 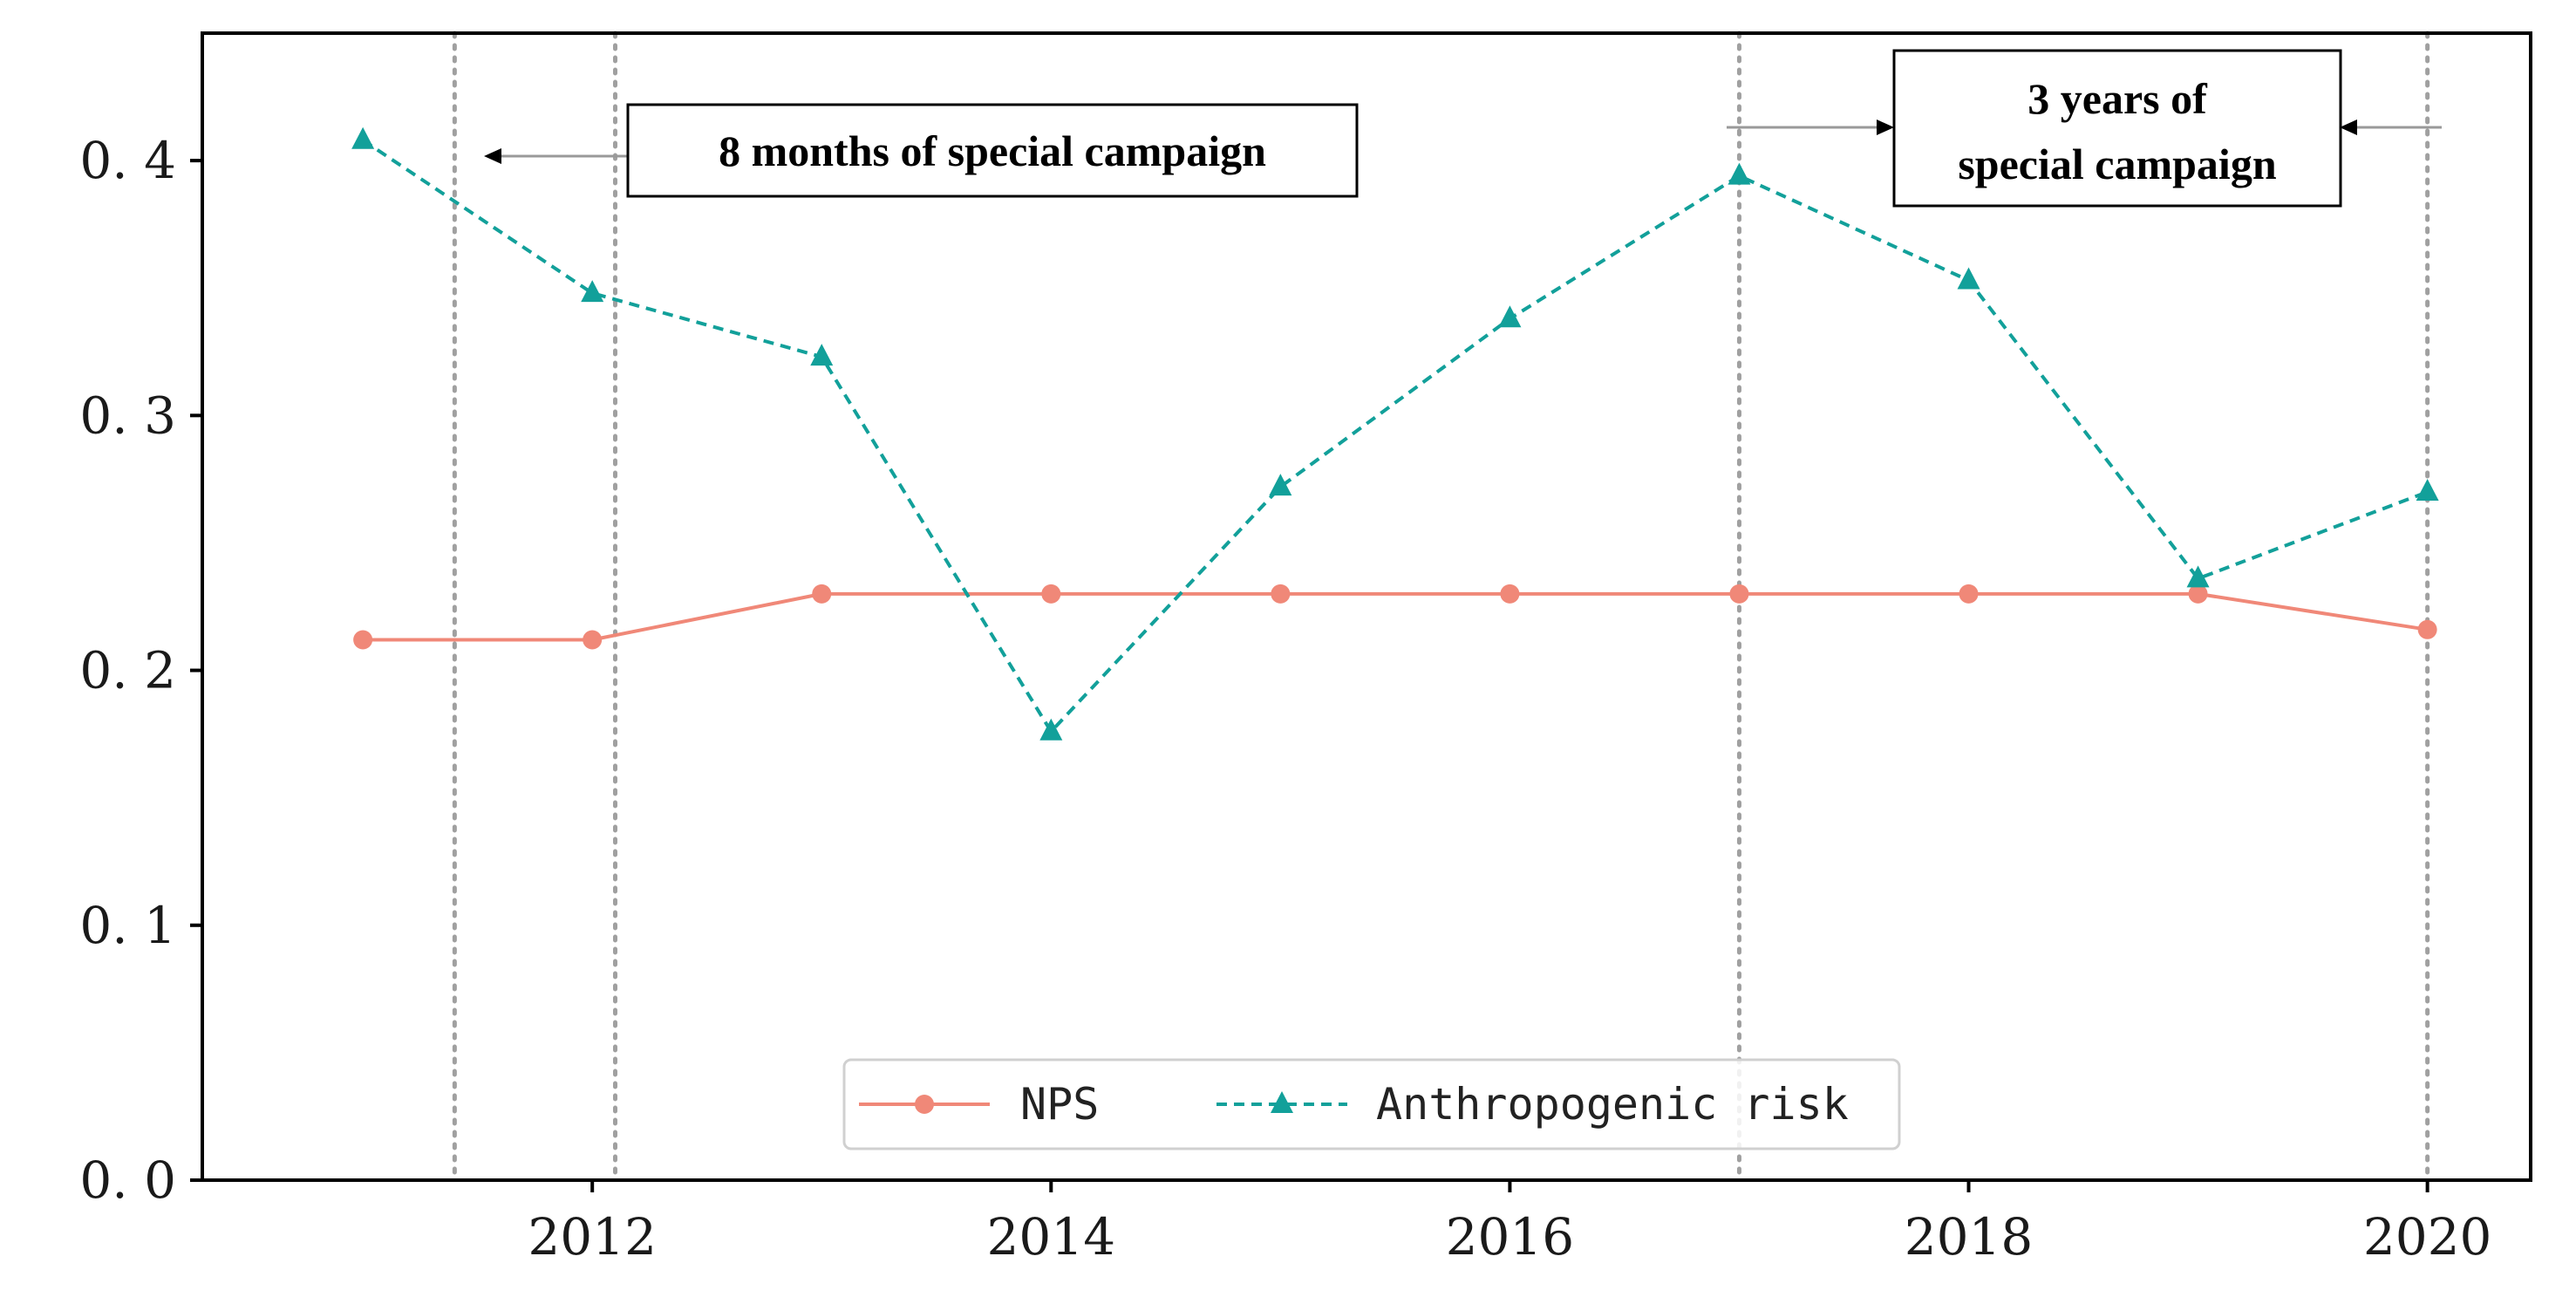 What do you see at coordinates (127, 926) in the screenshot?
I see `y-tick-label: 0. 1` at bounding box center [127, 926].